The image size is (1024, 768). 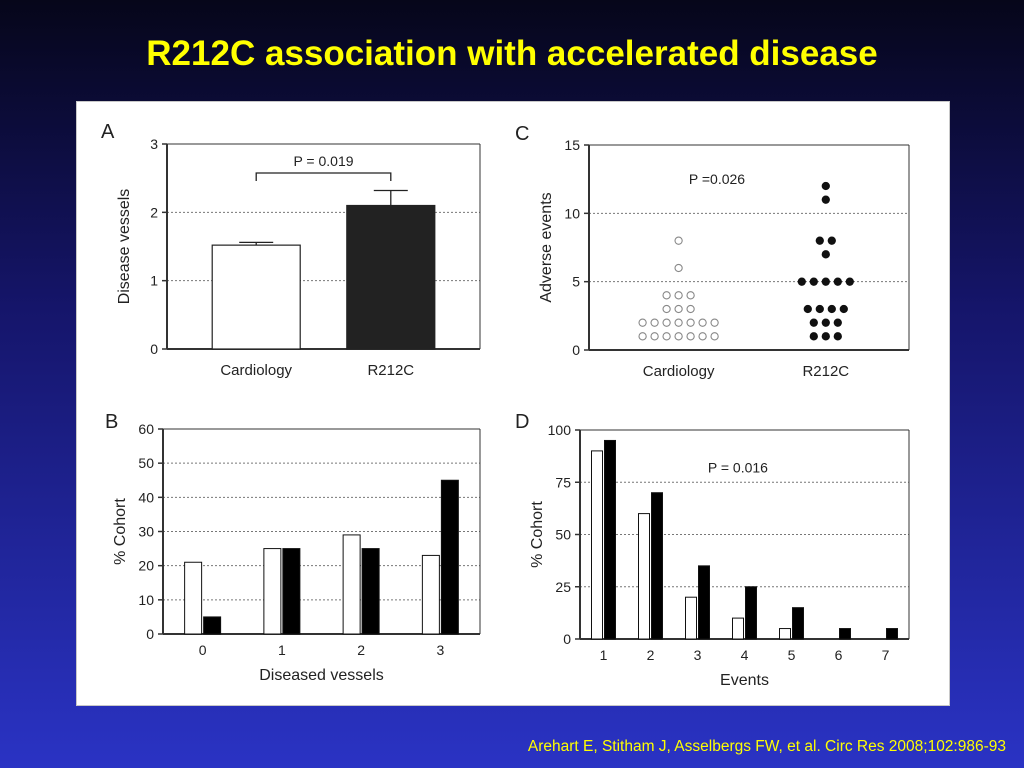 What do you see at coordinates (744, 680) in the screenshot?
I see `panel-d-xlabel: Events` at bounding box center [744, 680].